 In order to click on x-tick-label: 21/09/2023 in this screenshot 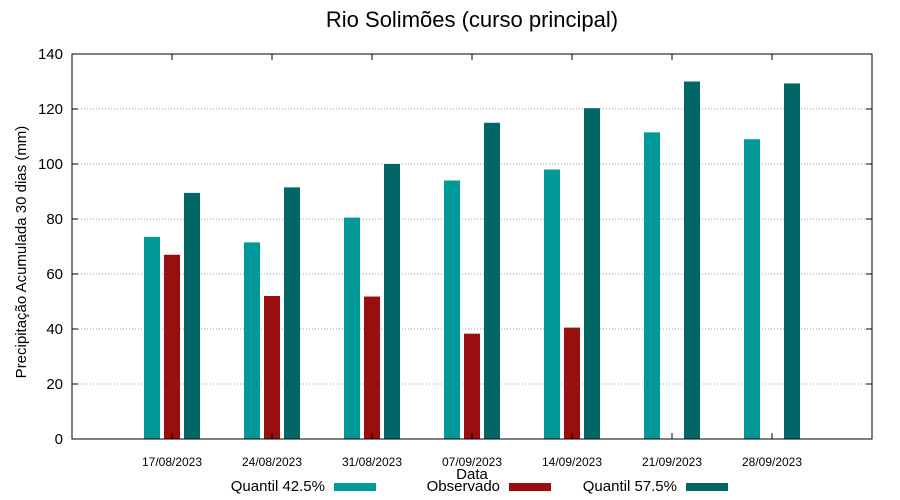, I will do `click(672, 462)`.